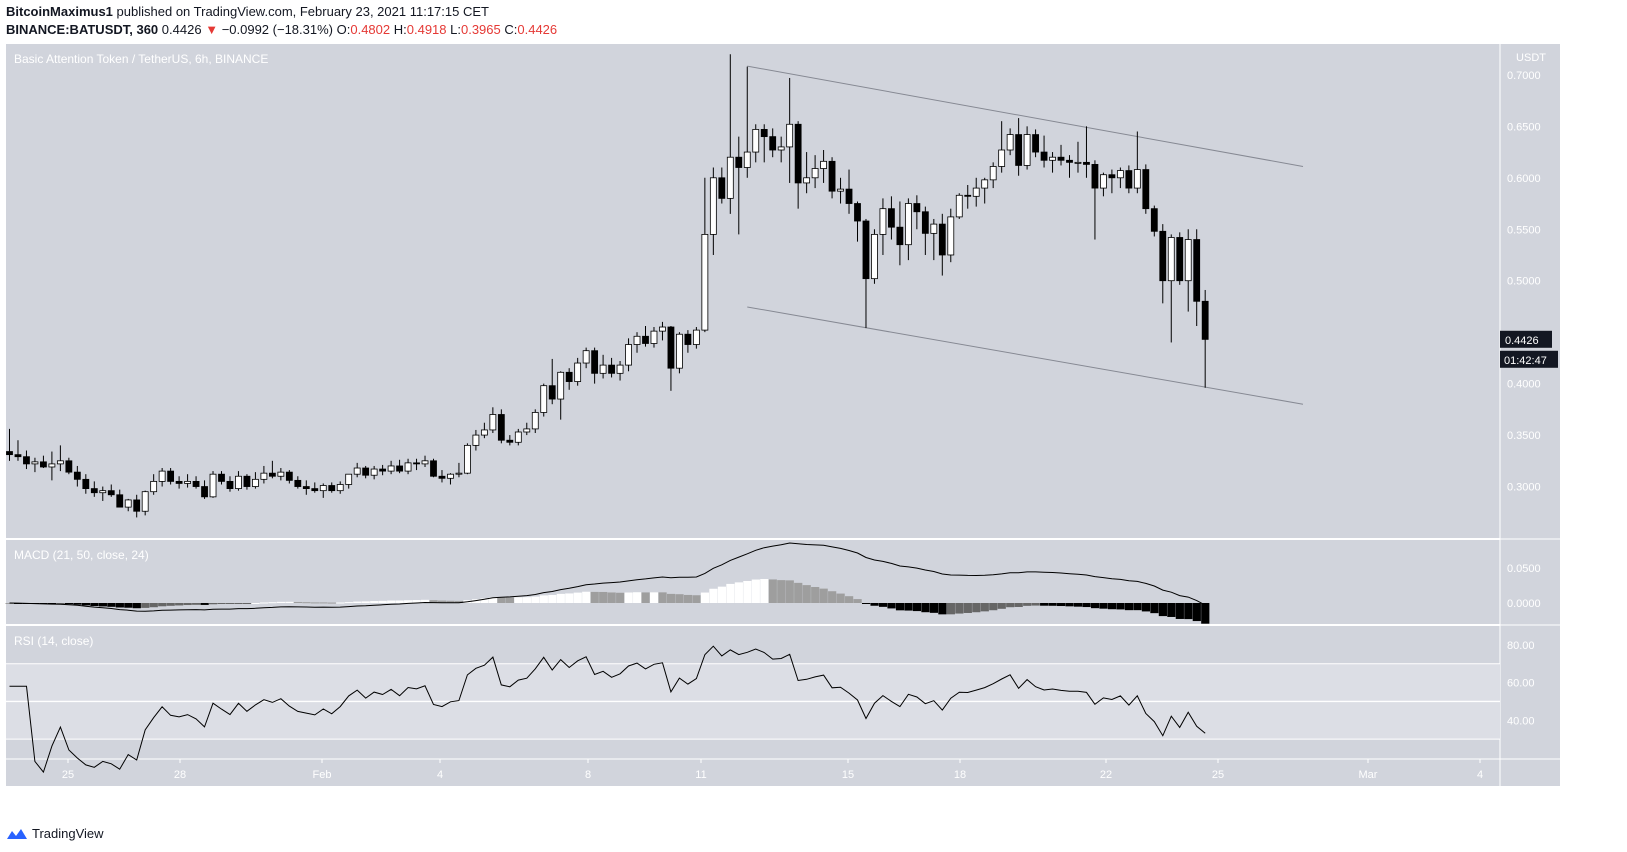 This screenshot has height=852, width=1627. I want to click on o-label: O:, so click(343, 29).